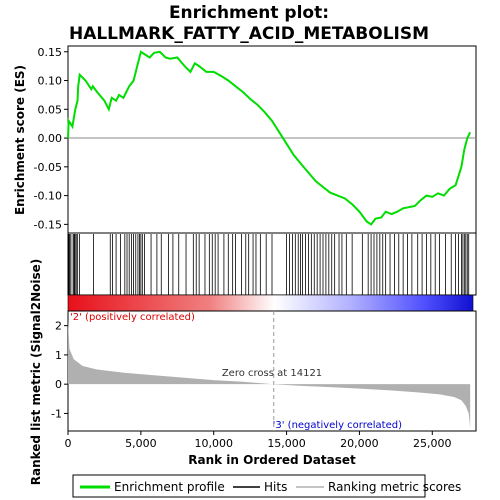 The height and width of the screenshot is (500, 500). Describe the element at coordinates (36, 372) in the screenshot. I see `metric-y-axis-label: Ranked list metric (Signal2Noise)` at that location.